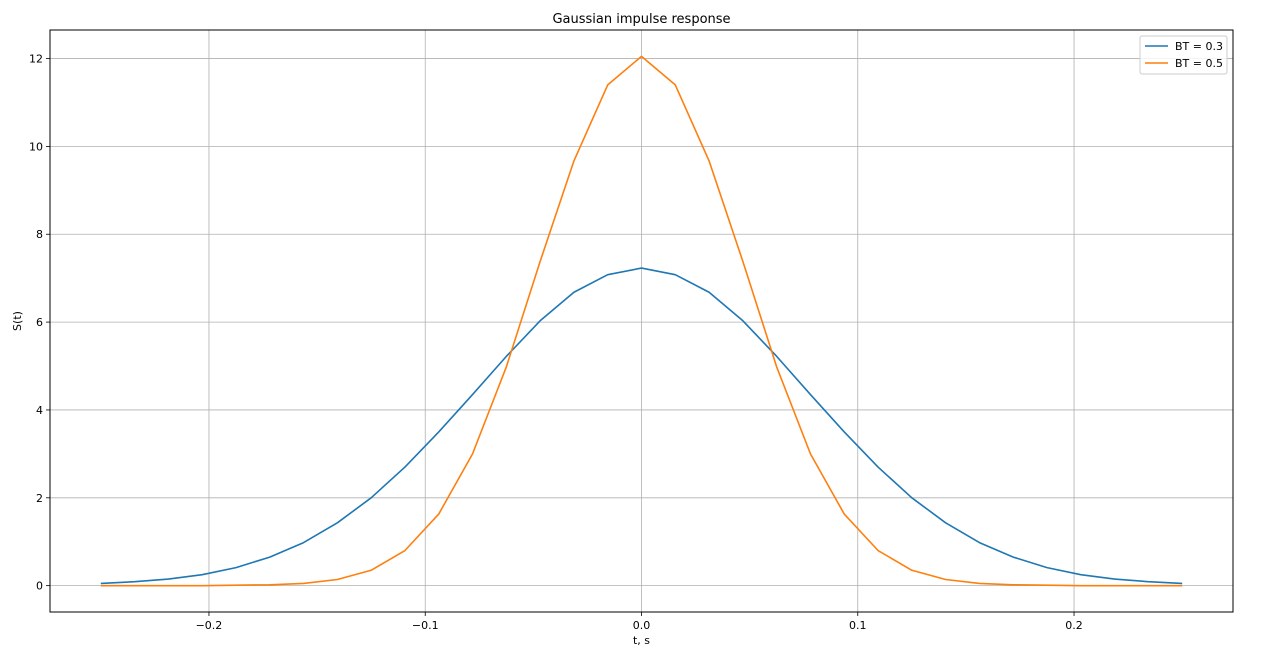 This screenshot has height=648, width=1280. I want to click on x-tick-label: 0.1, so click(858, 625).